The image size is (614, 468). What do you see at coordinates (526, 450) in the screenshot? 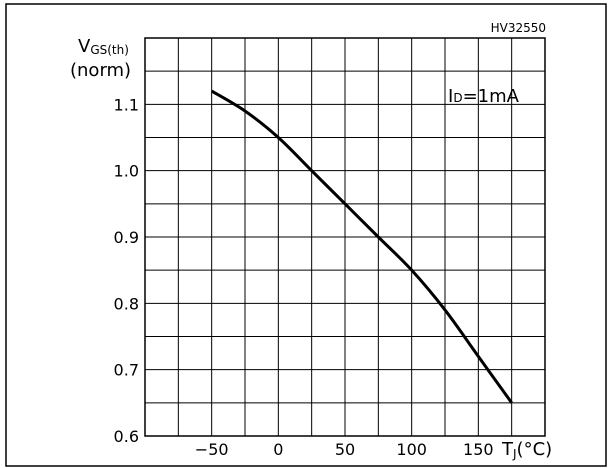
I see `x-axis-label: TJ(°C)` at bounding box center [526, 450].